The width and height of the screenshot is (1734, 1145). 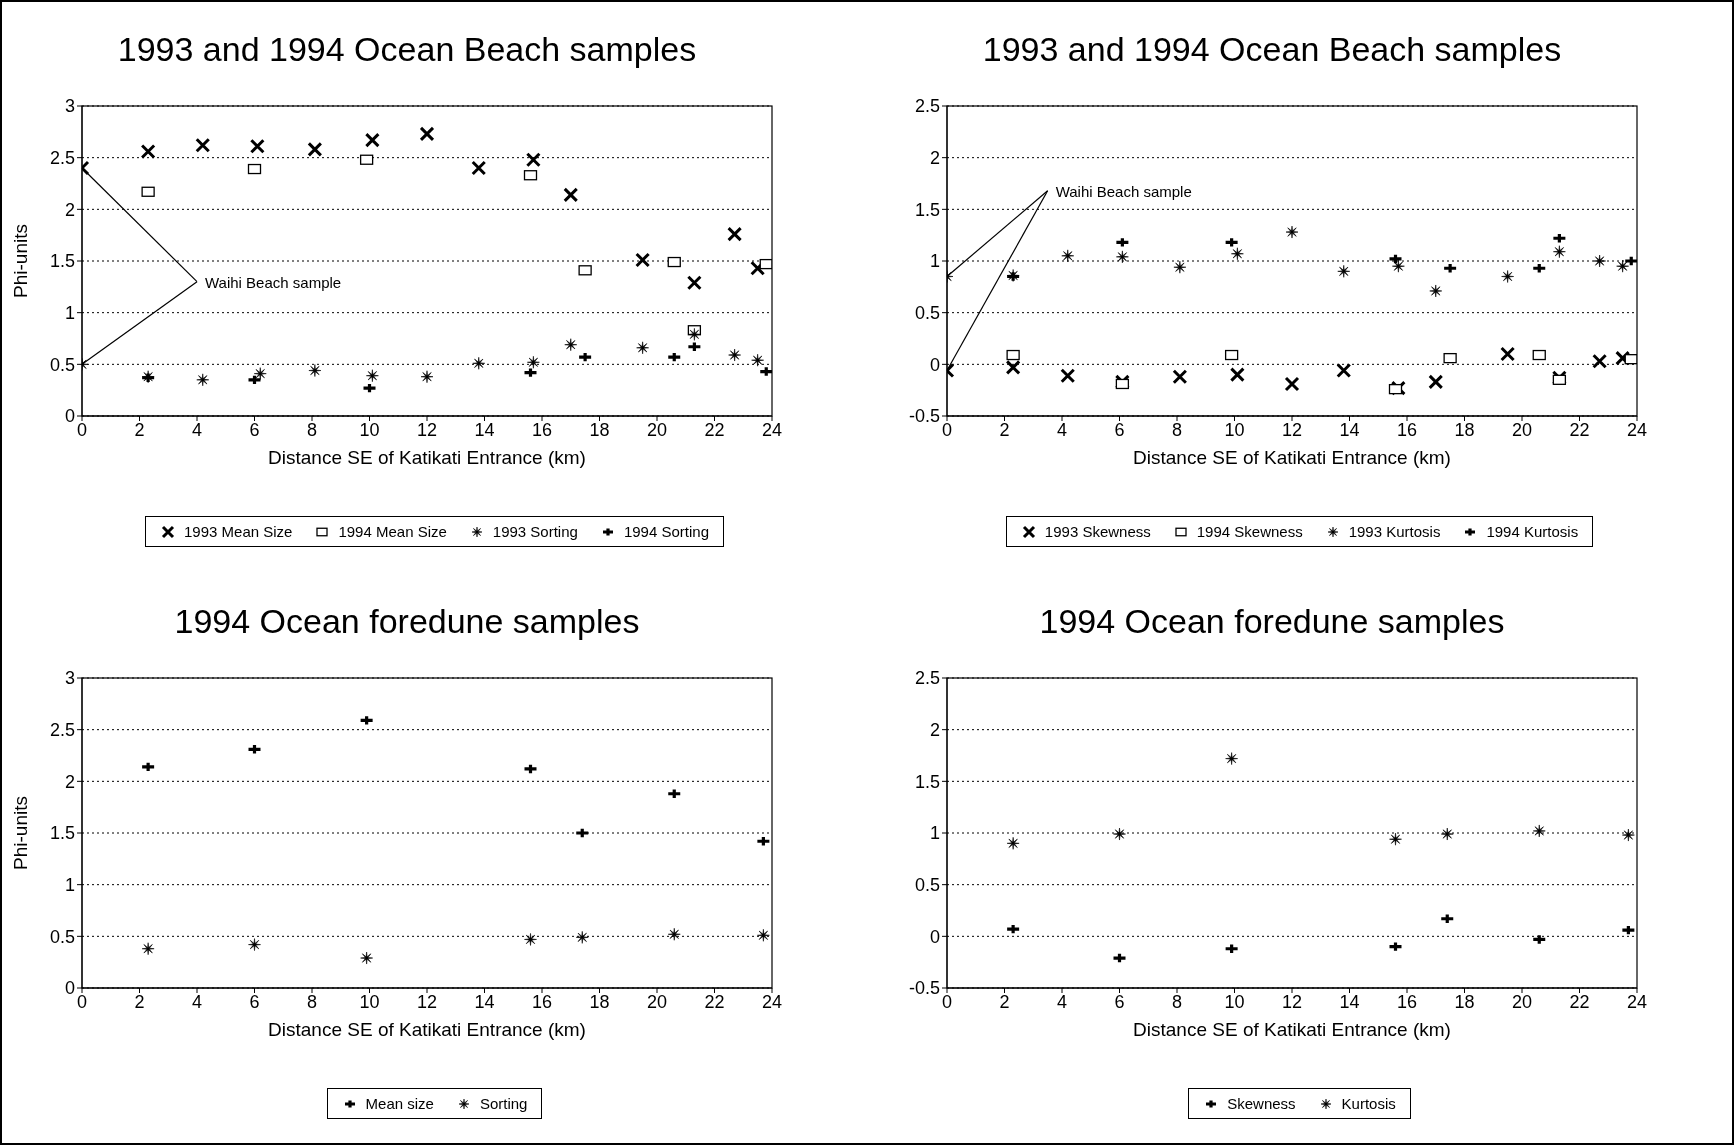 I want to click on legend-label: 1993 Mean Size, so click(x=238, y=531).